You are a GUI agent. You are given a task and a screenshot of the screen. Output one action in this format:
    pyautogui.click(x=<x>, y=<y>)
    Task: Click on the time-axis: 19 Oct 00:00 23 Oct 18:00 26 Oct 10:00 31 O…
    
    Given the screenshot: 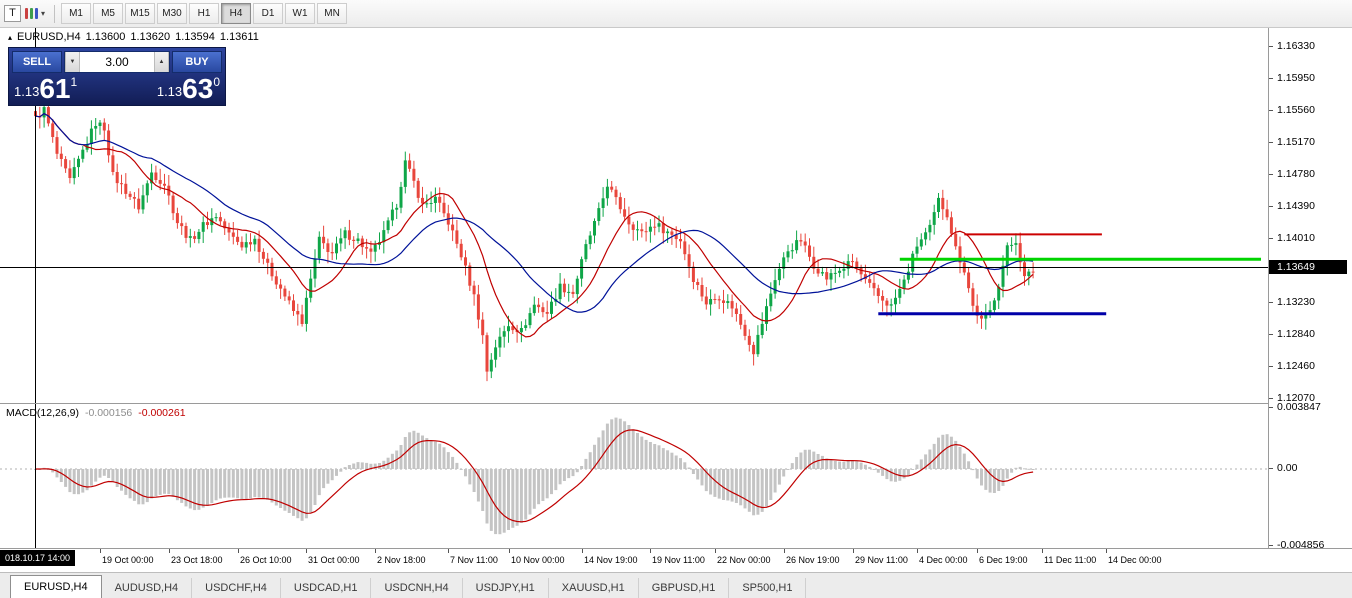 What is the action you would take?
    pyautogui.click(x=676, y=560)
    